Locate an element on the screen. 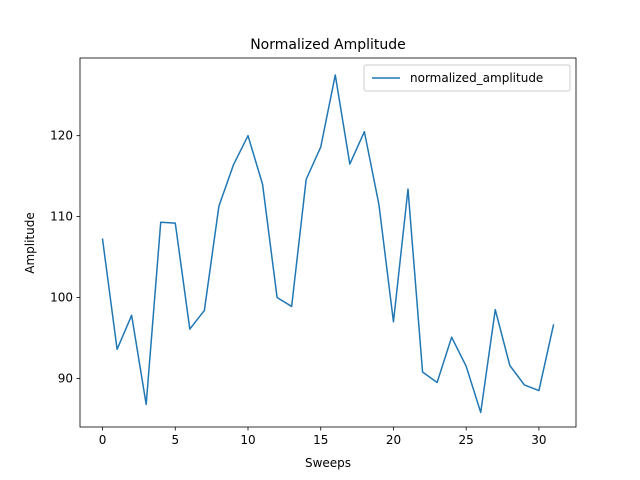 The height and width of the screenshot is (480, 640). x-tick-label-2: 10 is located at coordinates (247, 440).